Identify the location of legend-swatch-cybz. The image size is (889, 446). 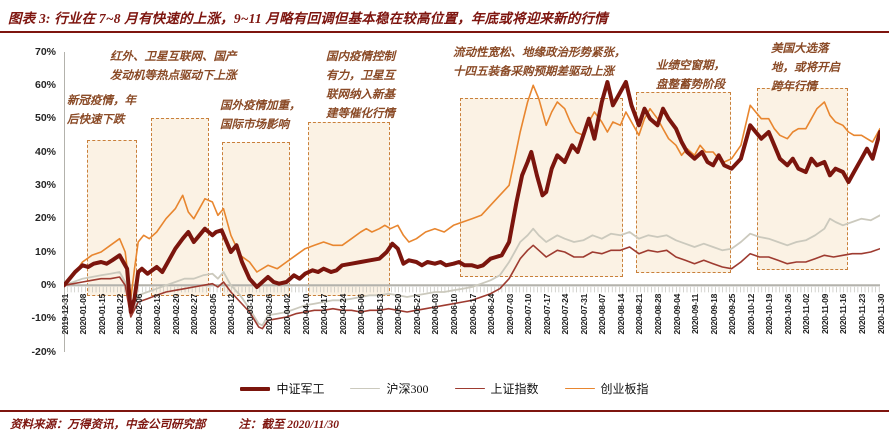
(579, 388).